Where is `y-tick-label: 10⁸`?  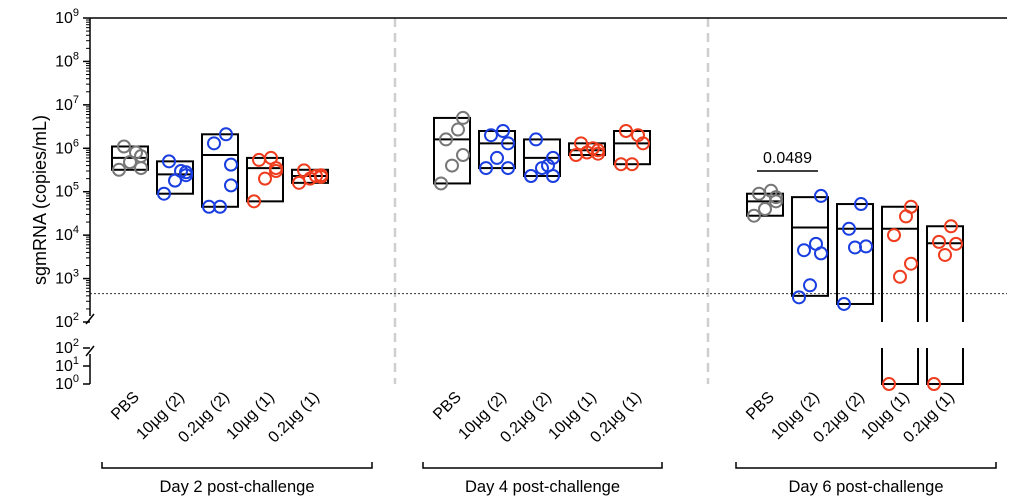 y-tick-label: 10⁸ is located at coordinates (67, 60).